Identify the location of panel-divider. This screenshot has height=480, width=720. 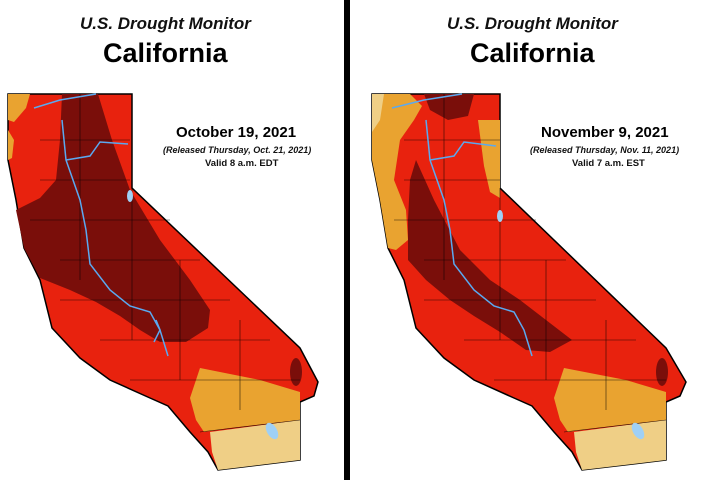
(347, 240).